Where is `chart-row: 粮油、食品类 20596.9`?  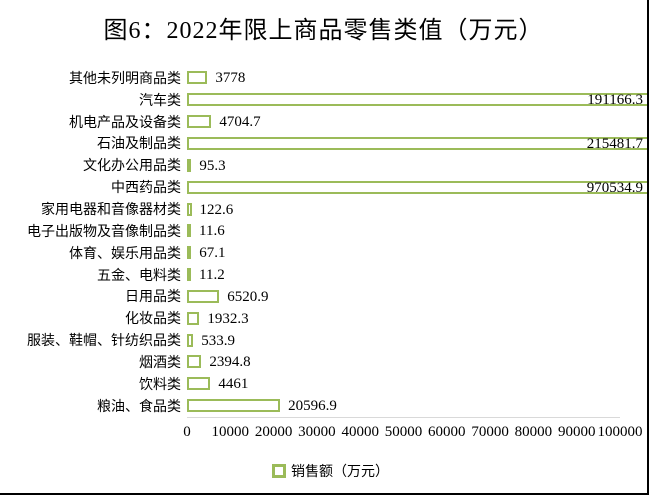 chart-row: 粮油、食品类 20596.9 is located at coordinates (323, 406).